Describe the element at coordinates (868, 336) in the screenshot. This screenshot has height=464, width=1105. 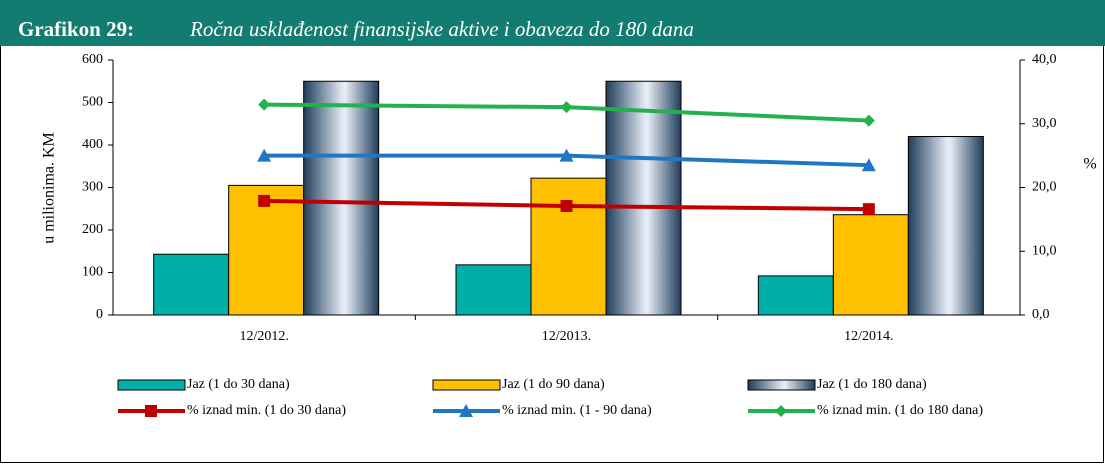
I see `x-tick-label: 12/2014.` at that location.